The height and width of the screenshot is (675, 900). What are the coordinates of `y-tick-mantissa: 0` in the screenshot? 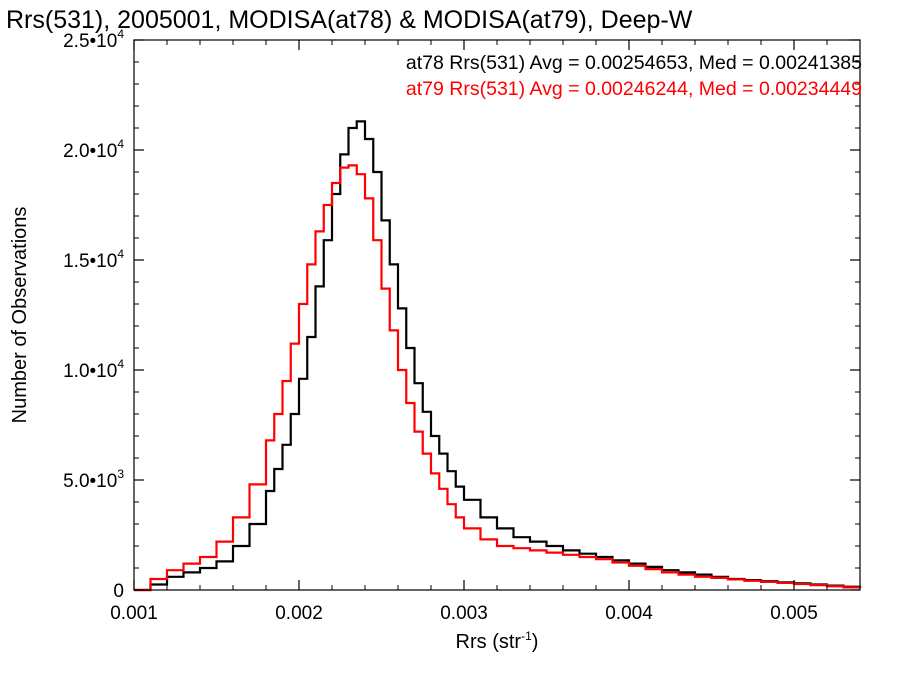 It's located at (118, 591).